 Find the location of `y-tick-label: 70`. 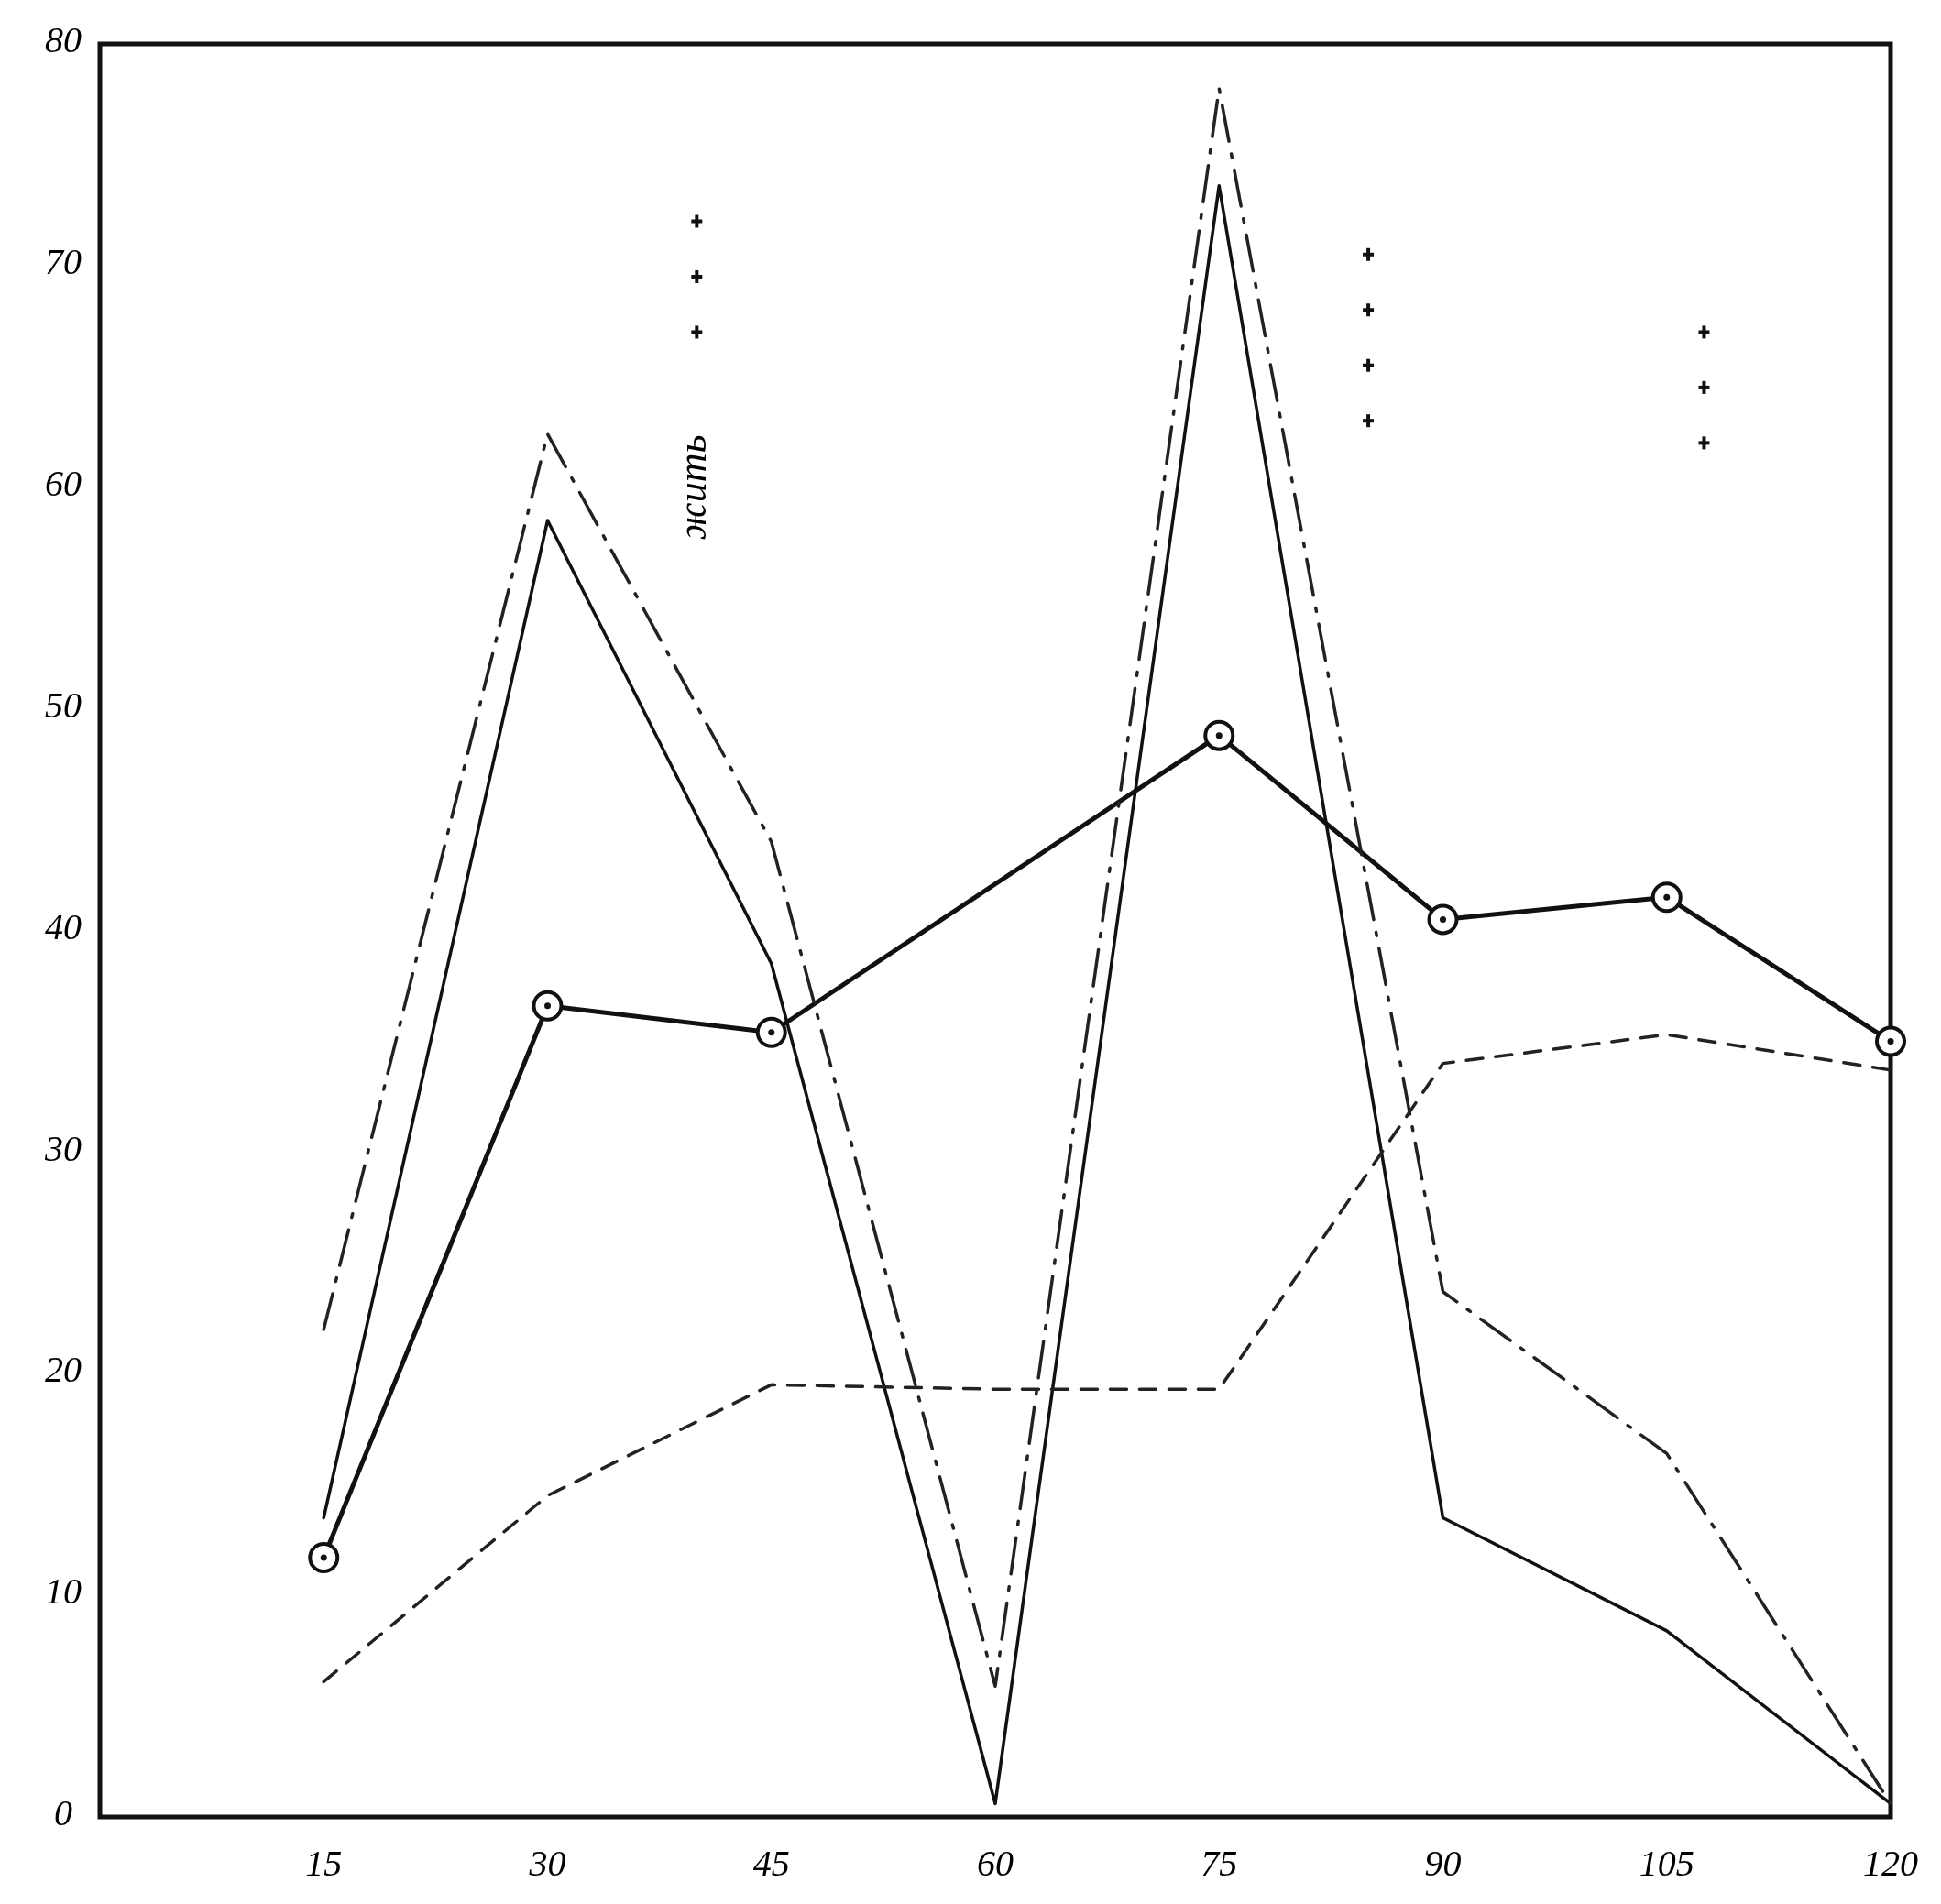

y-tick-label: 70 is located at coordinates (63, 262).